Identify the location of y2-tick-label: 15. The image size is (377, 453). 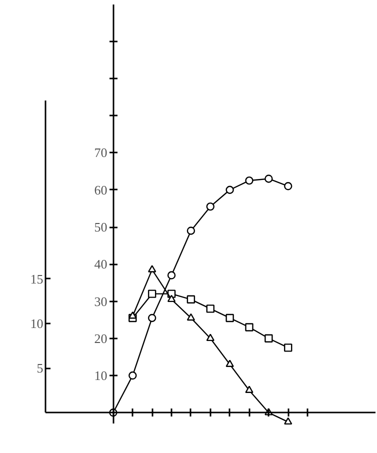
(37, 278).